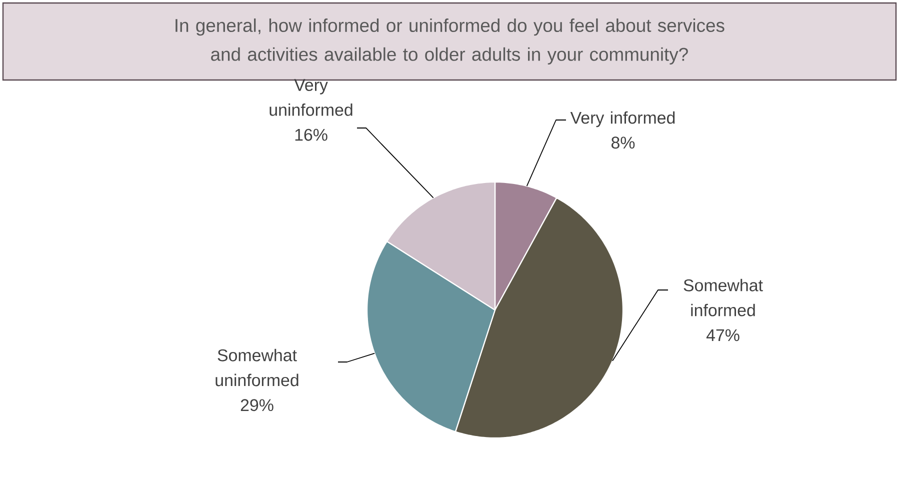 This screenshot has height=487, width=899. What do you see at coordinates (723, 335) in the screenshot?
I see `data-label: 47%` at bounding box center [723, 335].